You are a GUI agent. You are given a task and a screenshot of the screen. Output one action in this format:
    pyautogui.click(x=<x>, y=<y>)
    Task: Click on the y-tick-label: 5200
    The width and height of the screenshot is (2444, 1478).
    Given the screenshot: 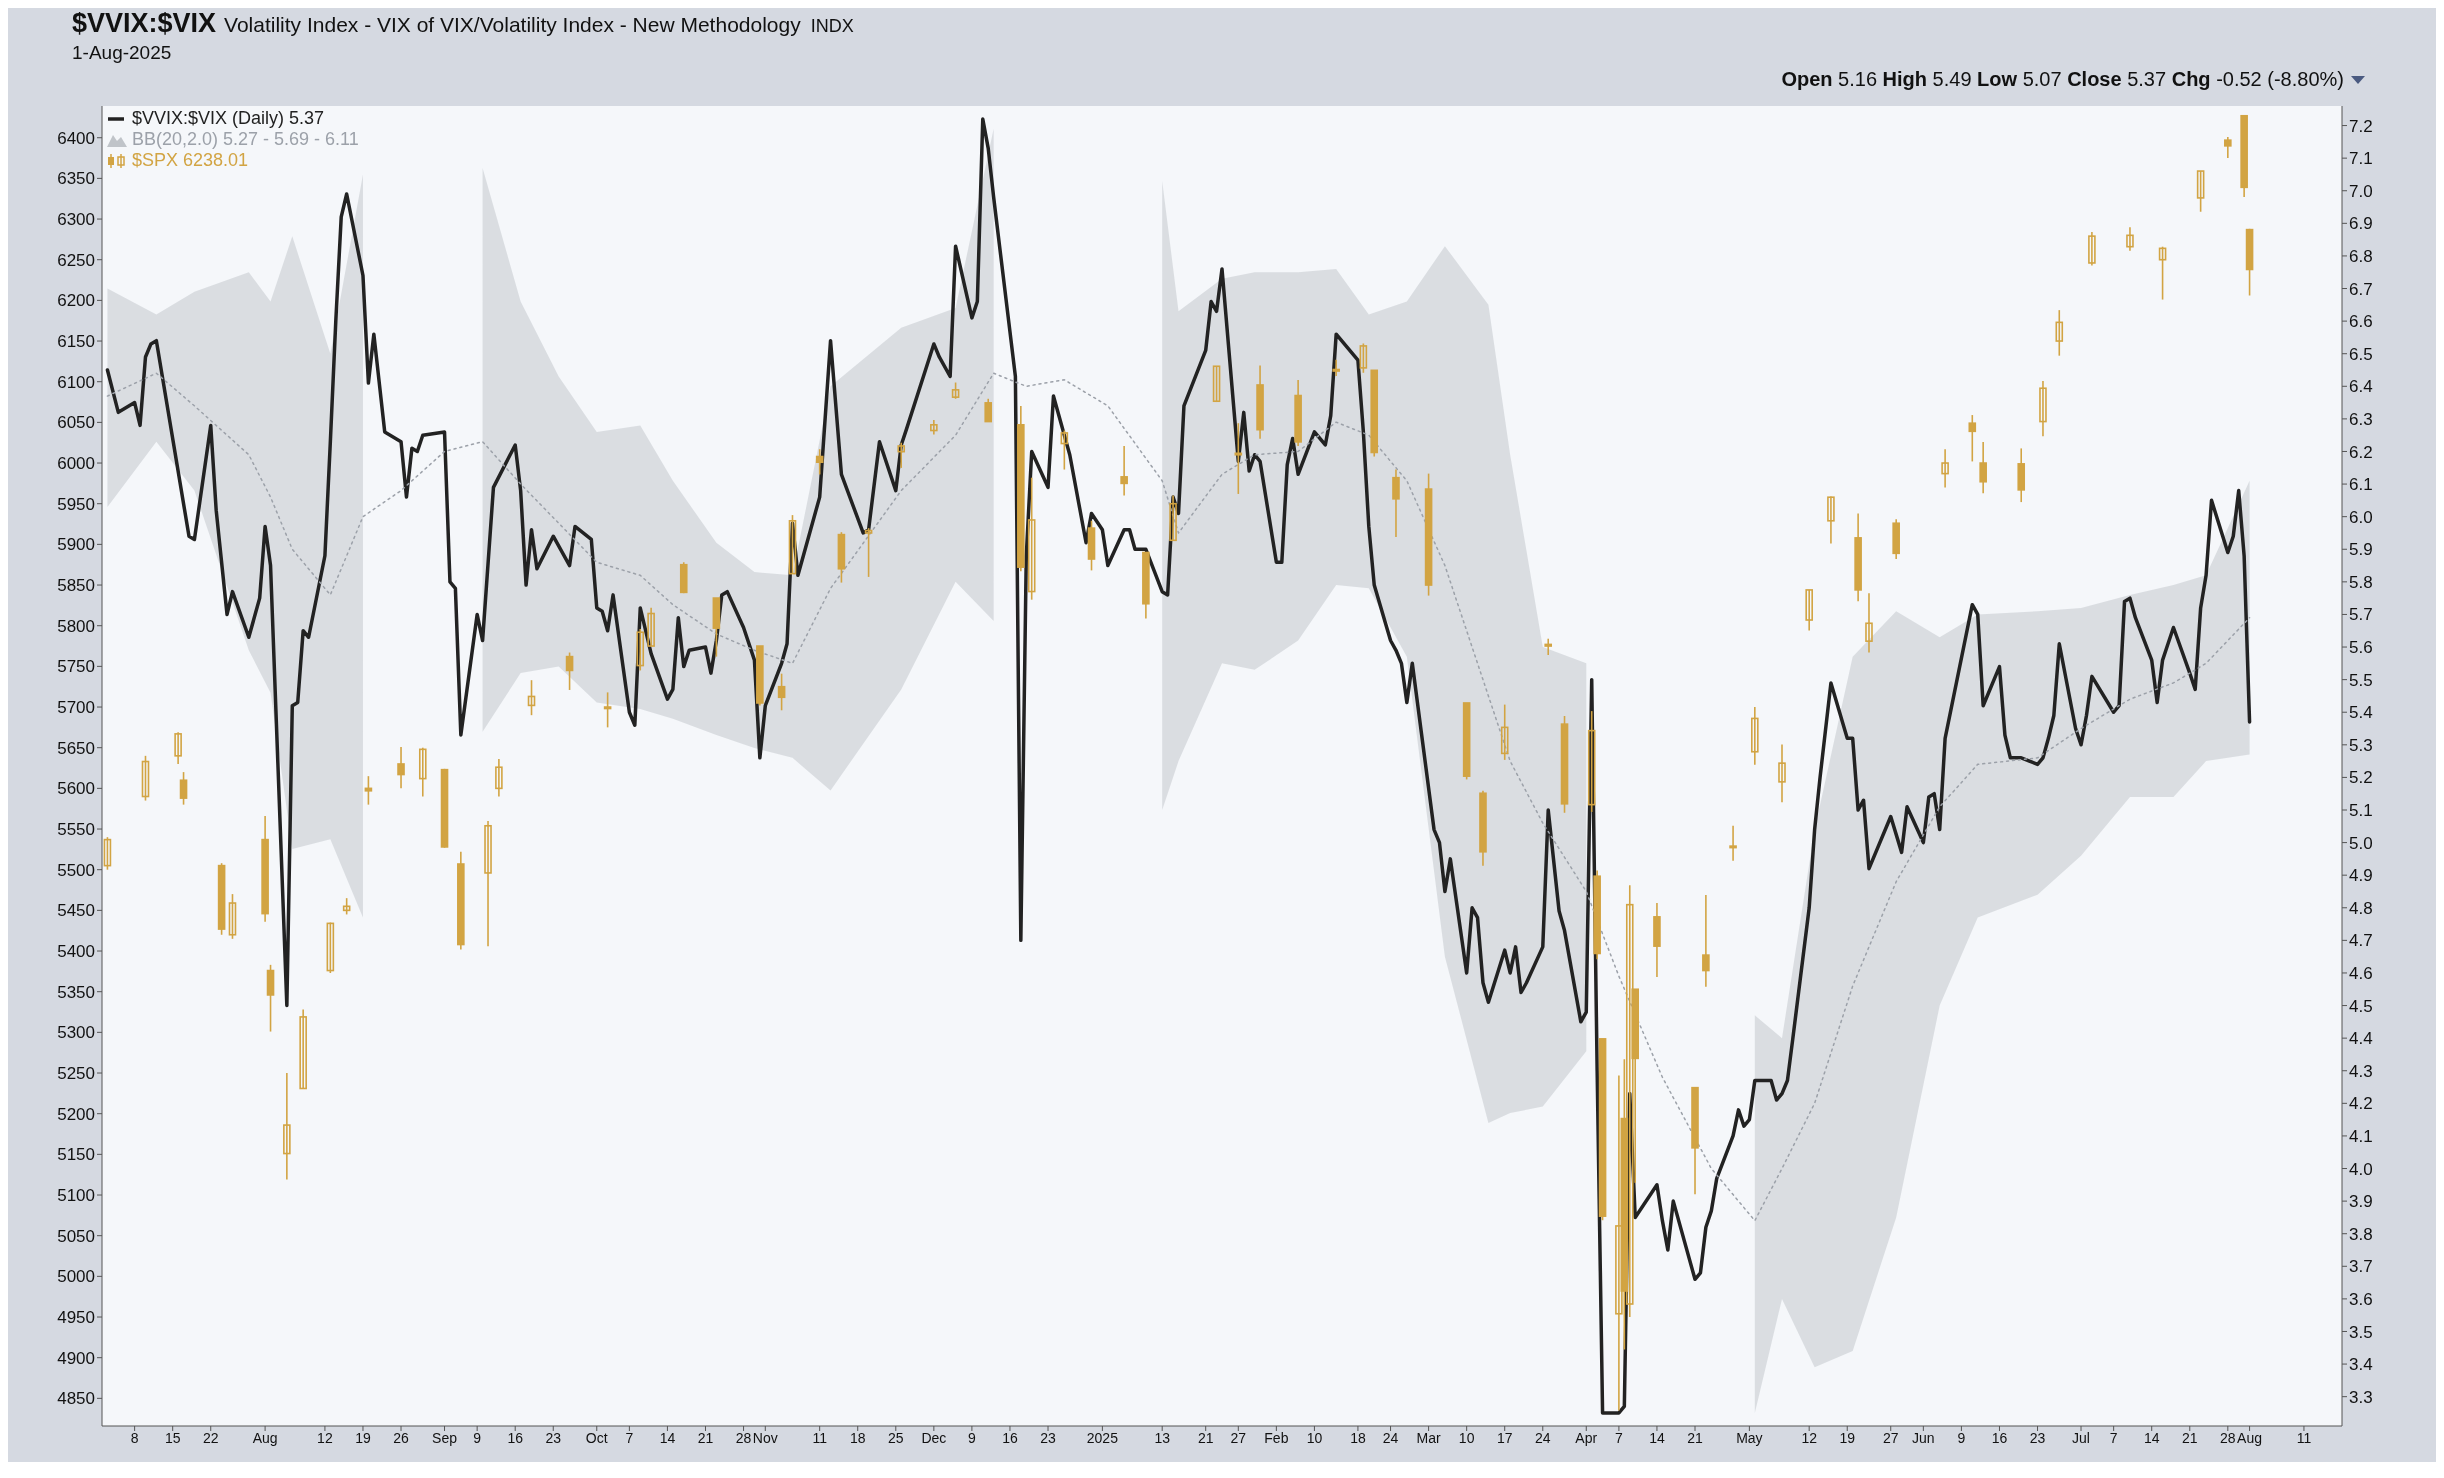 What is the action you would take?
    pyautogui.click(x=76, y=1114)
    